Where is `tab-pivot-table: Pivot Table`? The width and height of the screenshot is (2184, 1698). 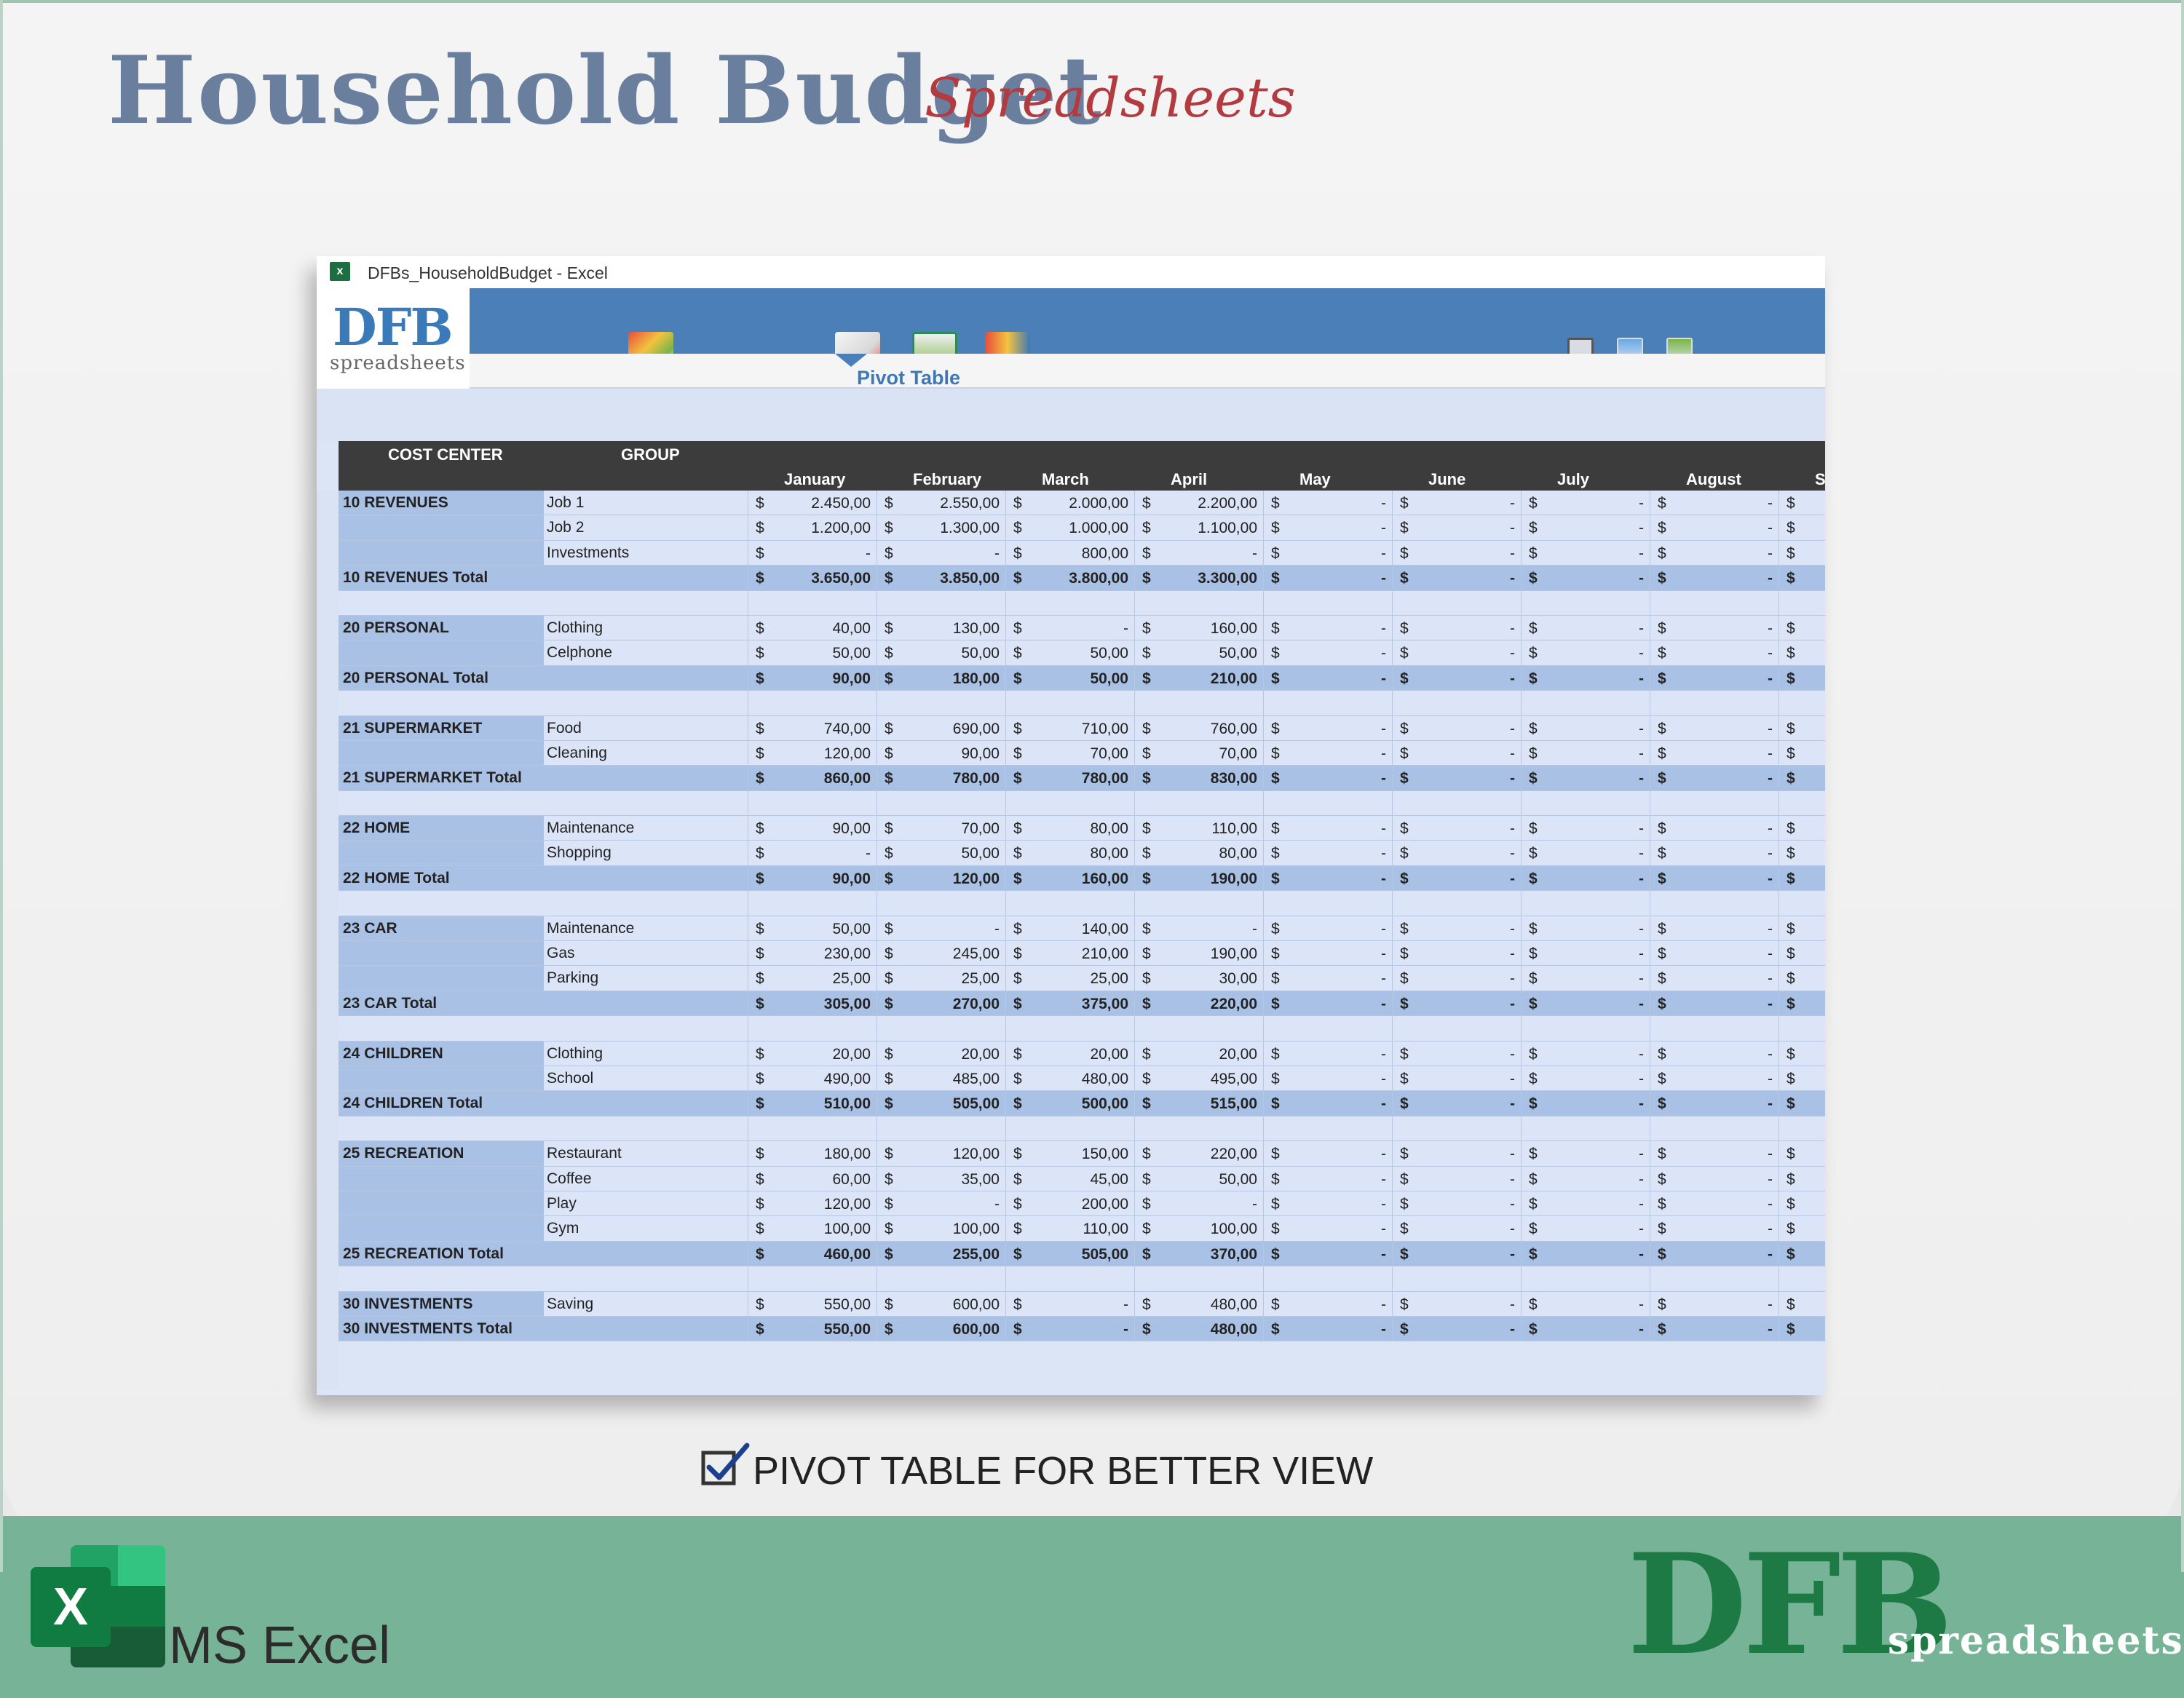 tab-pivot-table: Pivot Table is located at coordinates (909, 378).